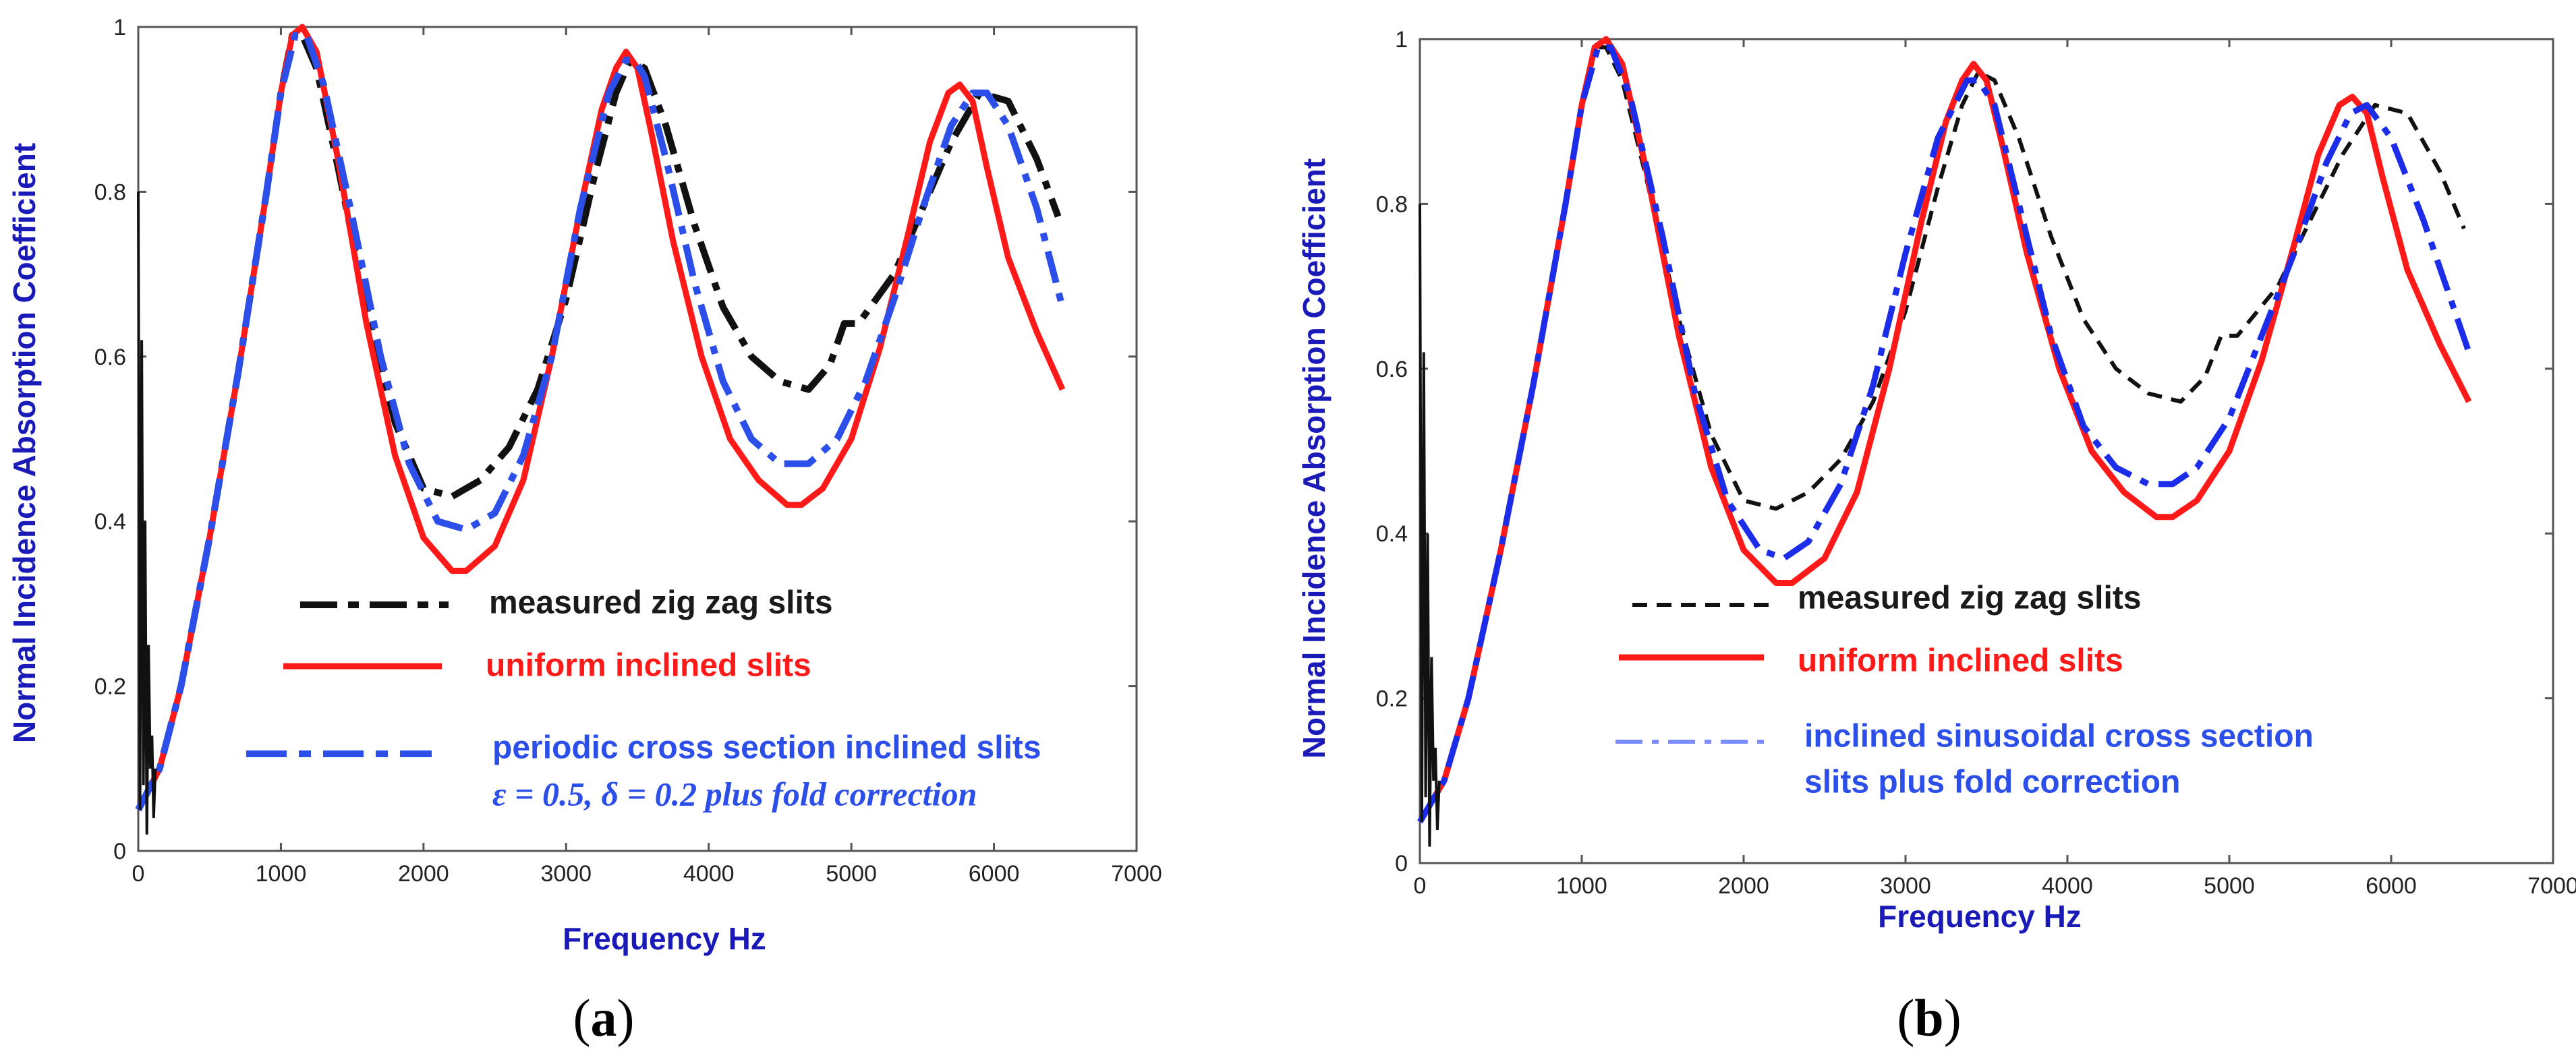 Image resolution: width=2576 pixels, height=1064 pixels. Describe the element at coordinates (1392, 369) in the screenshot. I see `y-tick-label-b-3: 0.6` at that location.